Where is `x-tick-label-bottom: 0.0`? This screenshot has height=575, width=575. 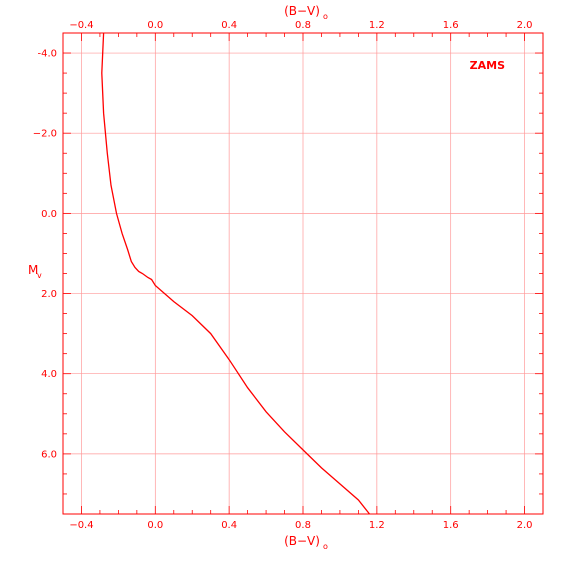
x-tick-label-bottom: 0.0 is located at coordinates (155, 525).